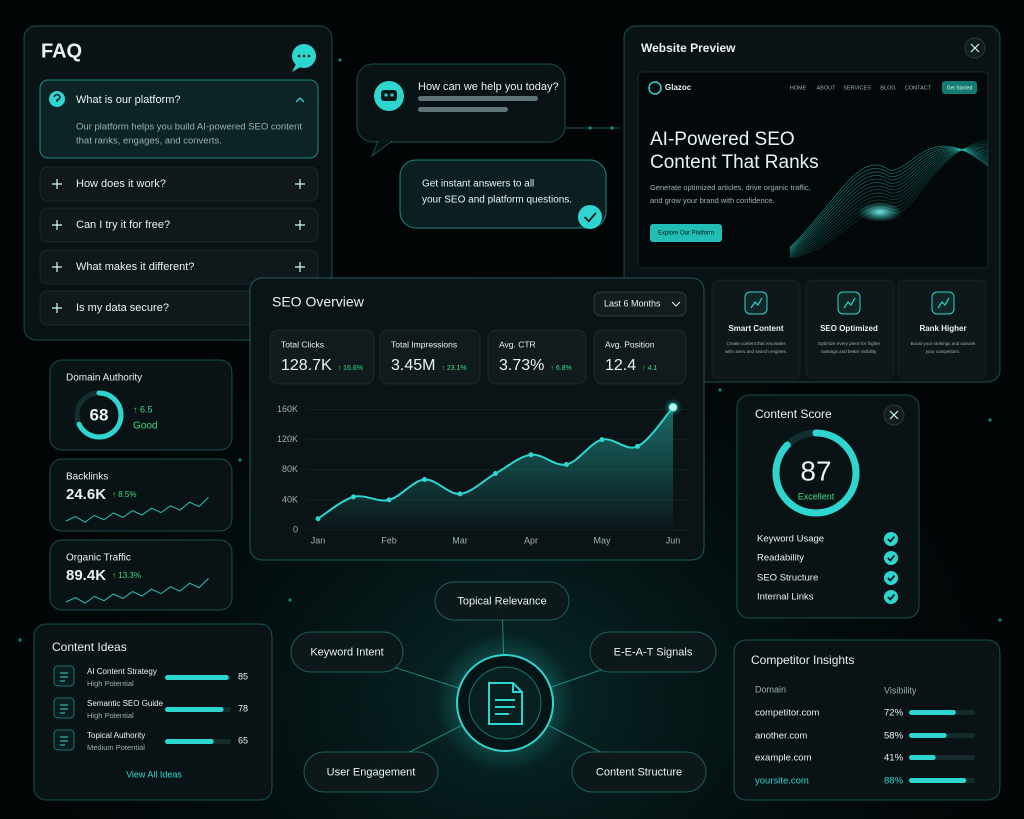 The height and width of the screenshot is (819, 1024). I want to click on bot-eye, so click(386, 95).